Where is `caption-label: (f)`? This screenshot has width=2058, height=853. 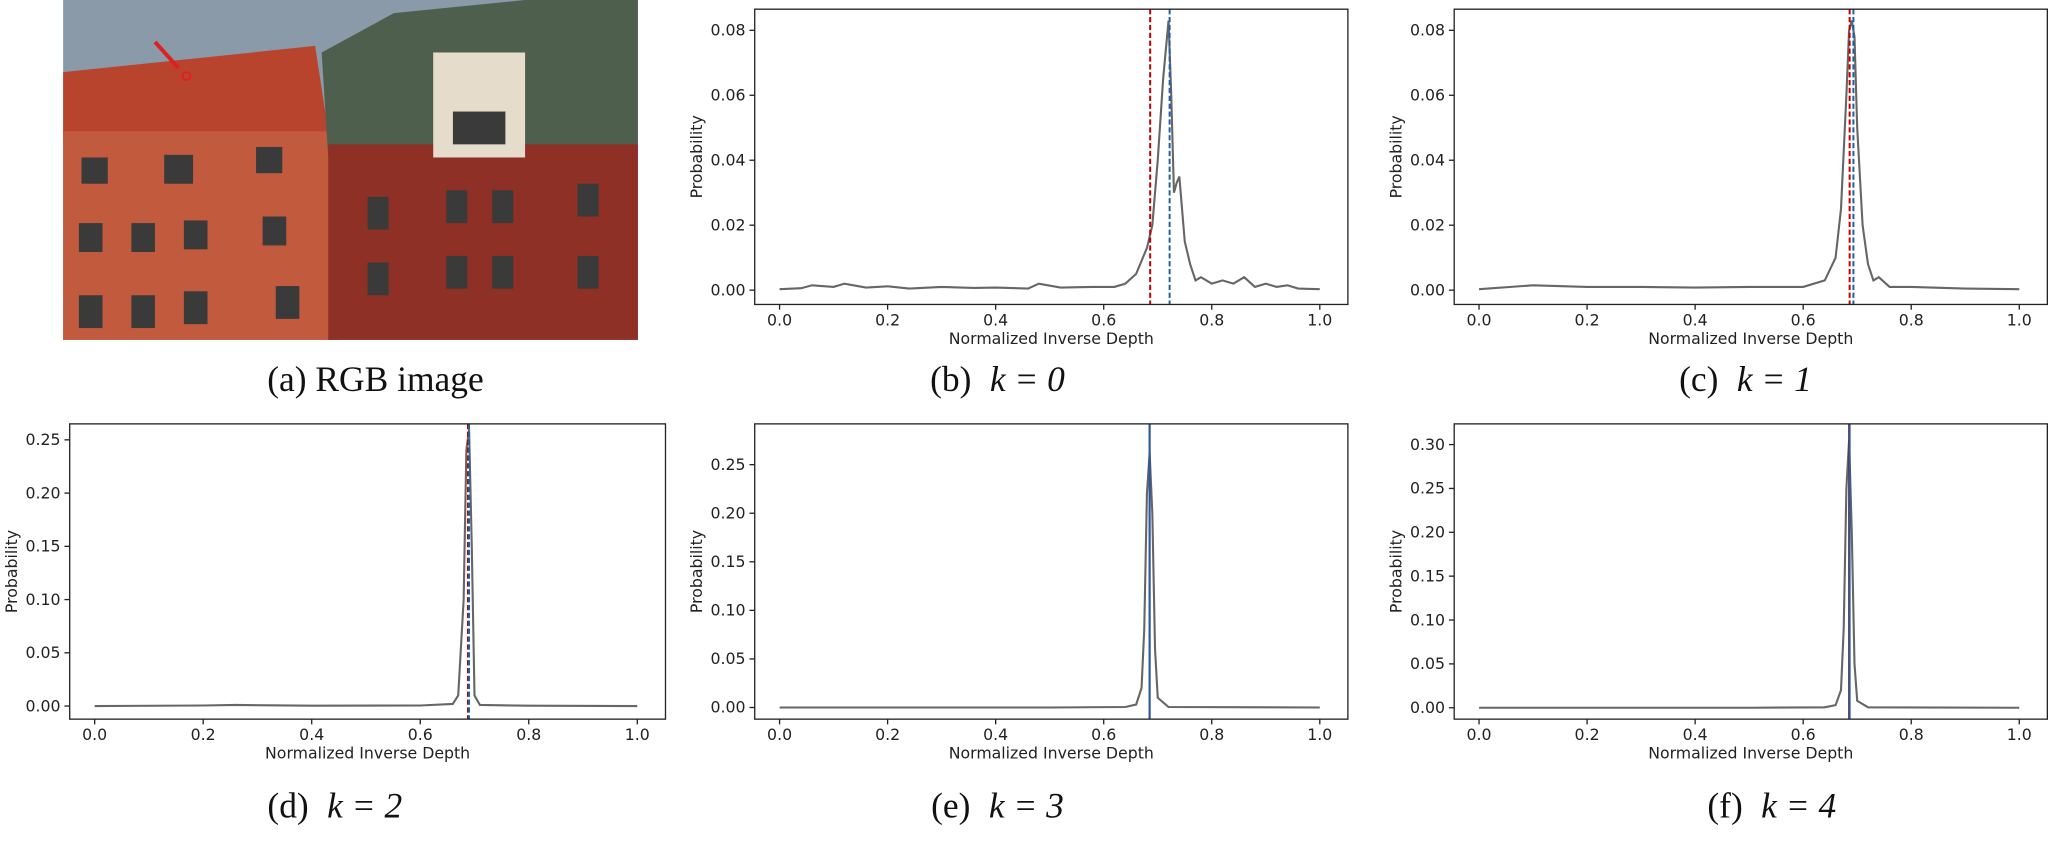
caption-label: (f) is located at coordinates (1724, 806).